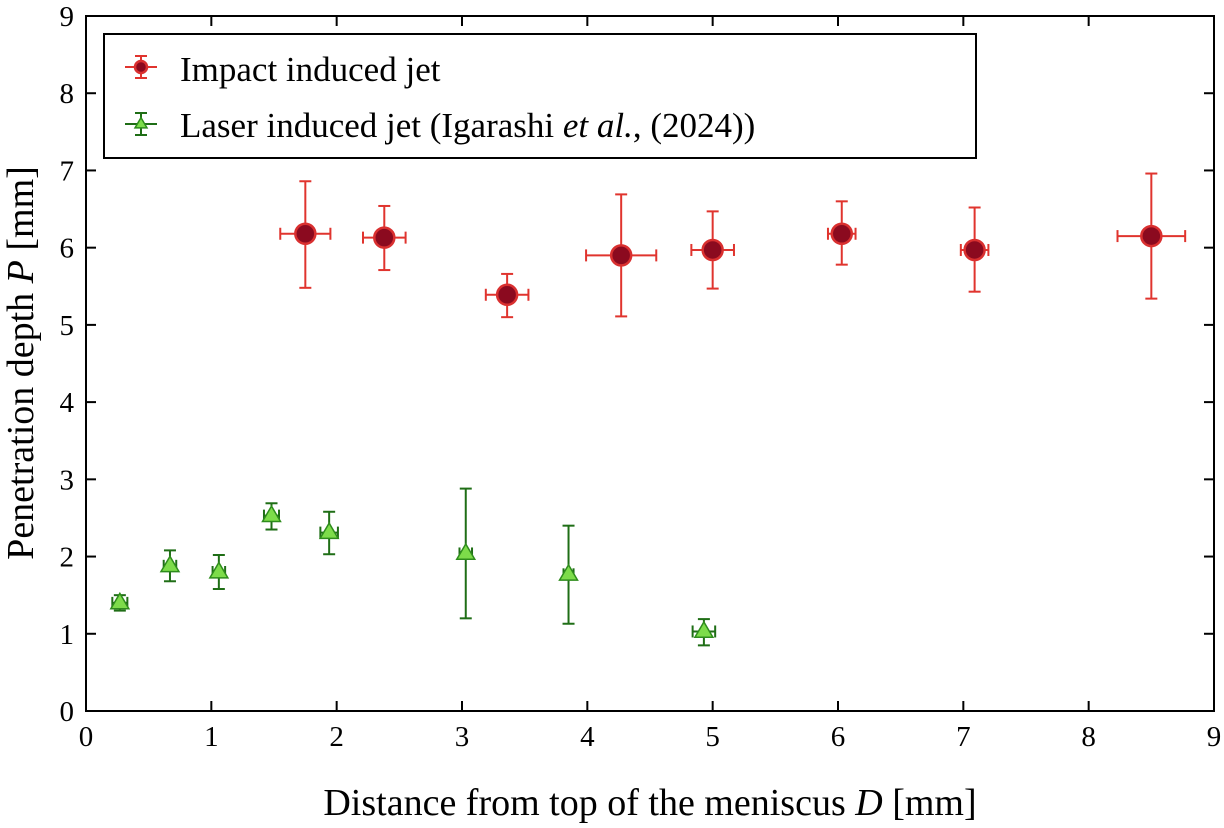  I want to click on legend-label-laser-part1: Laser induced jet (Igarashi, so click(371, 125).